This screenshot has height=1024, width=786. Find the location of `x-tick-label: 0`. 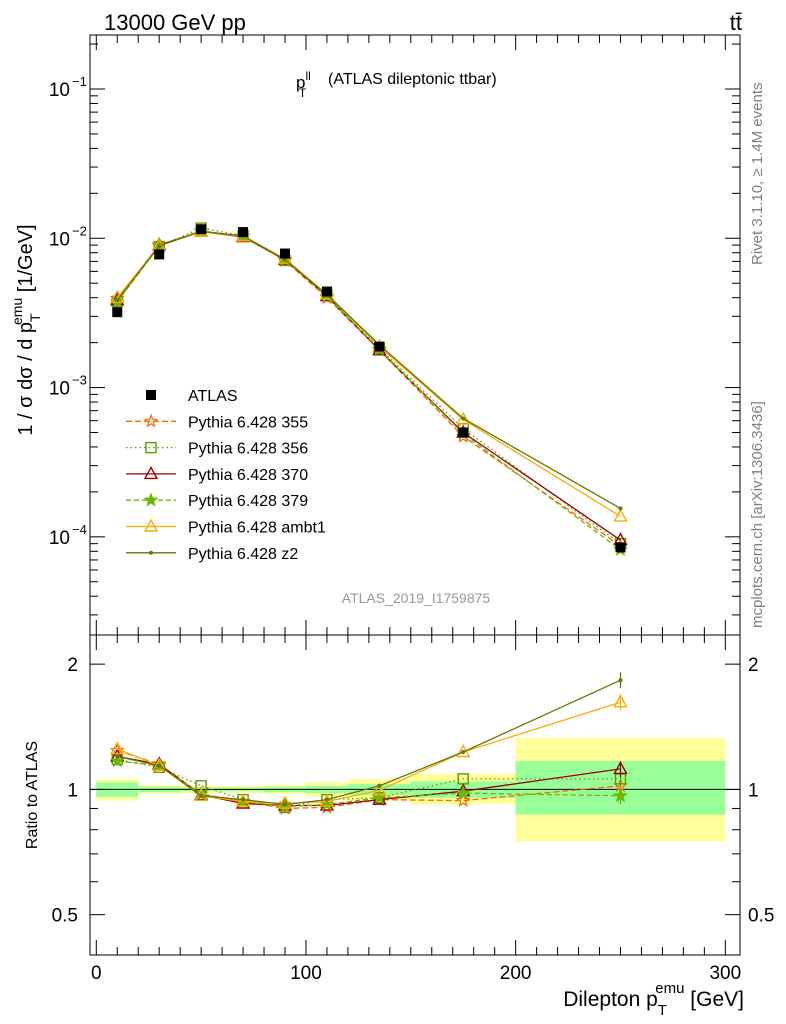

x-tick-label: 0 is located at coordinates (96, 973).